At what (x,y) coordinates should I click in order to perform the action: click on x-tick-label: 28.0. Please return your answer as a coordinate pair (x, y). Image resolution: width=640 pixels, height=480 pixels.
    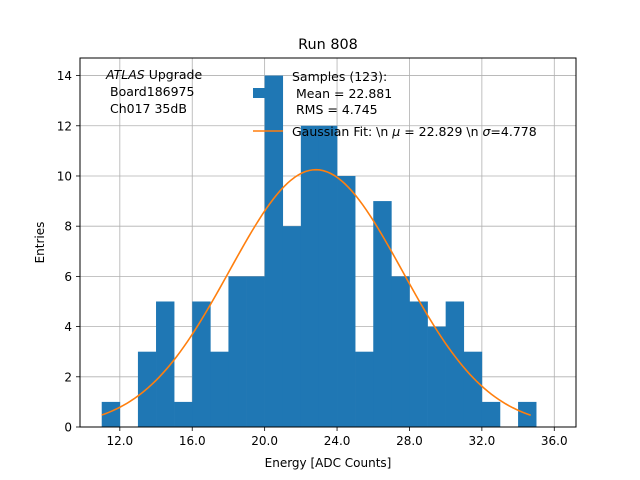
    Looking at the image, I should click on (409, 441).